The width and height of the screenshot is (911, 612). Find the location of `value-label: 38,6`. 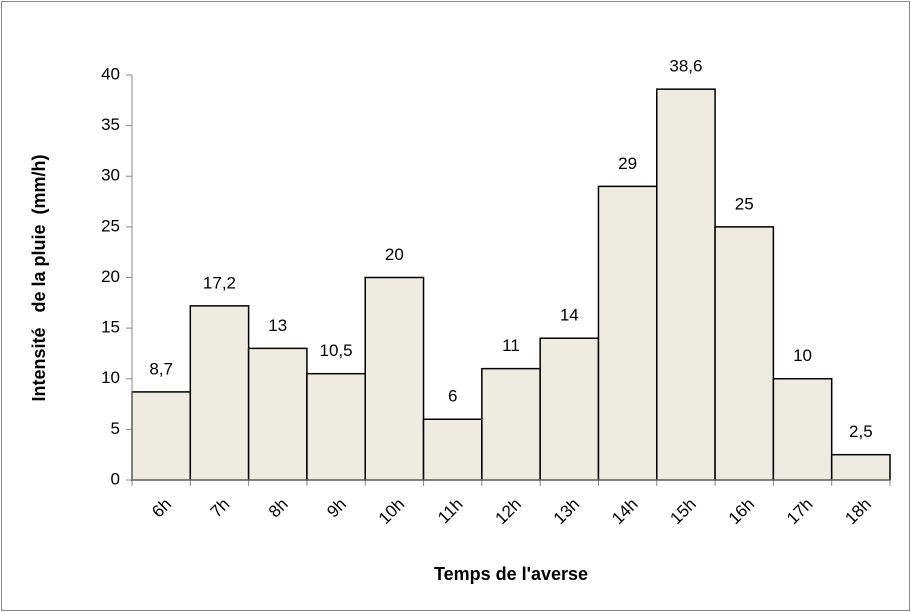

value-label: 38,6 is located at coordinates (685, 66).